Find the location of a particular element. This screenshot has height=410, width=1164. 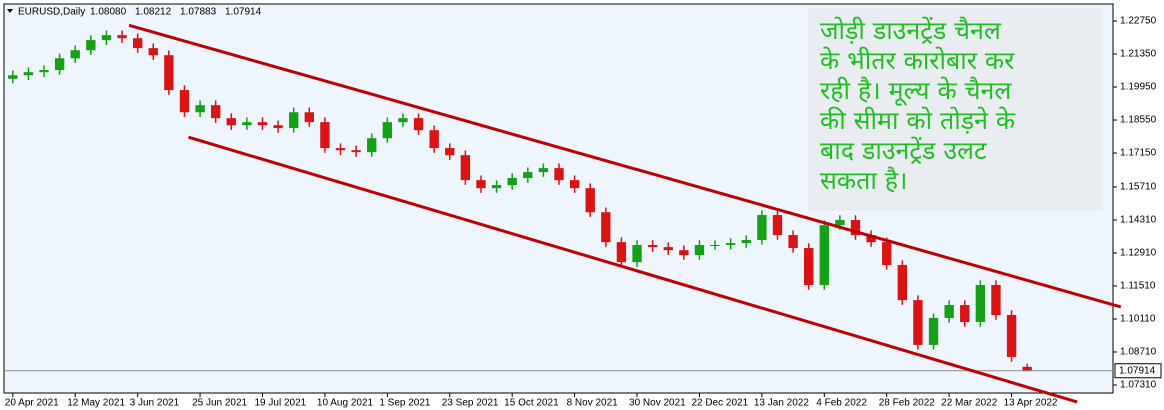

current-price-box is located at coordinates (1138, 371).